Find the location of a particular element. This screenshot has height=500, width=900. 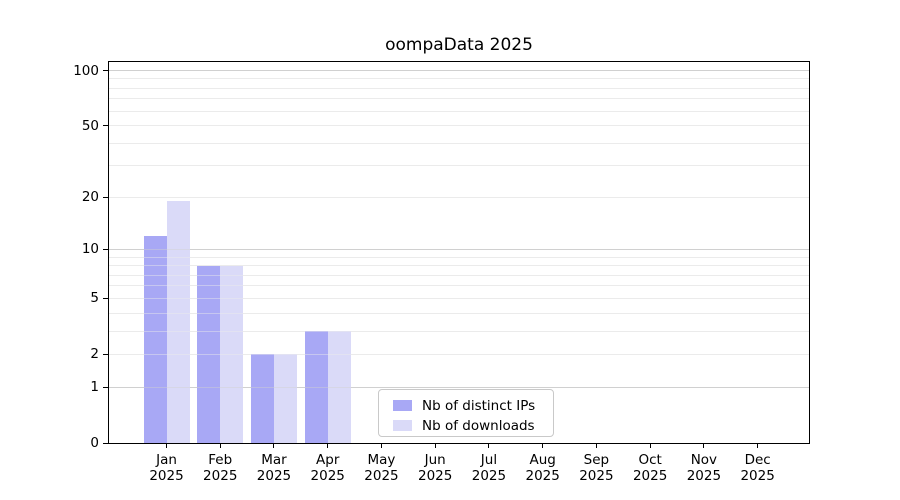

x-tick-month: Jan is located at coordinates (166, 460).